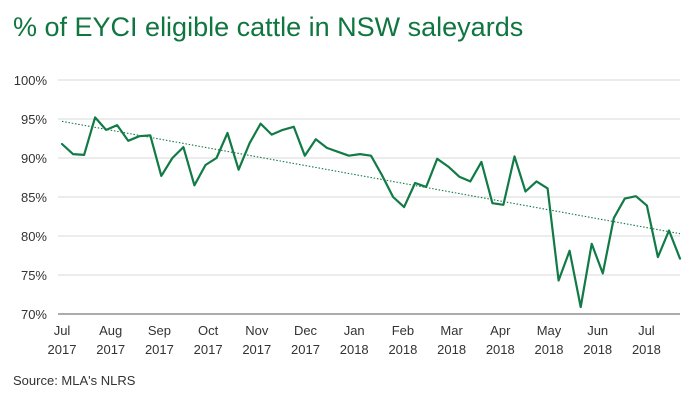 The width and height of the screenshot is (700, 401). I want to click on x-tick-month: Jan, so click(354, 330).